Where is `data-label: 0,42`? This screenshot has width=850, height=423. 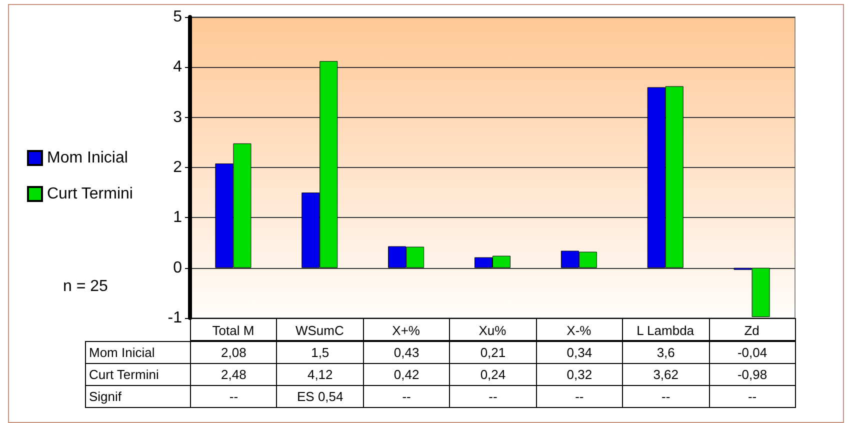 data-label: 0,42 is located at coordinates (406, 374).